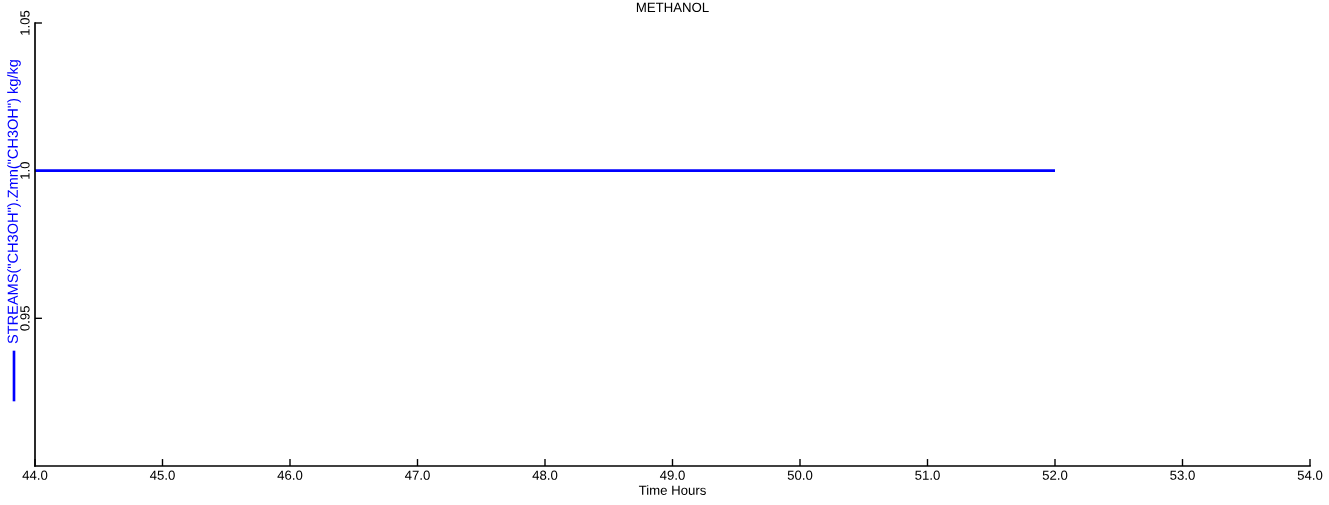 The width and height of the screenshot is (1329, 505). I want to click on x-axis-title: Time Hours, so click(672, 490).